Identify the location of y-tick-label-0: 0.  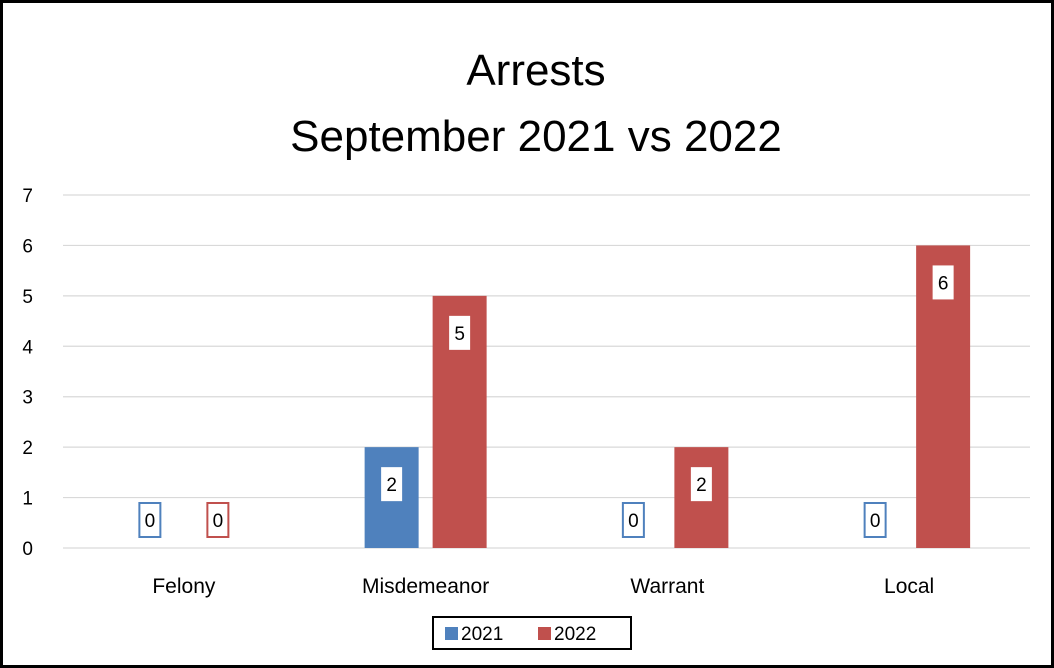
(27, 549).